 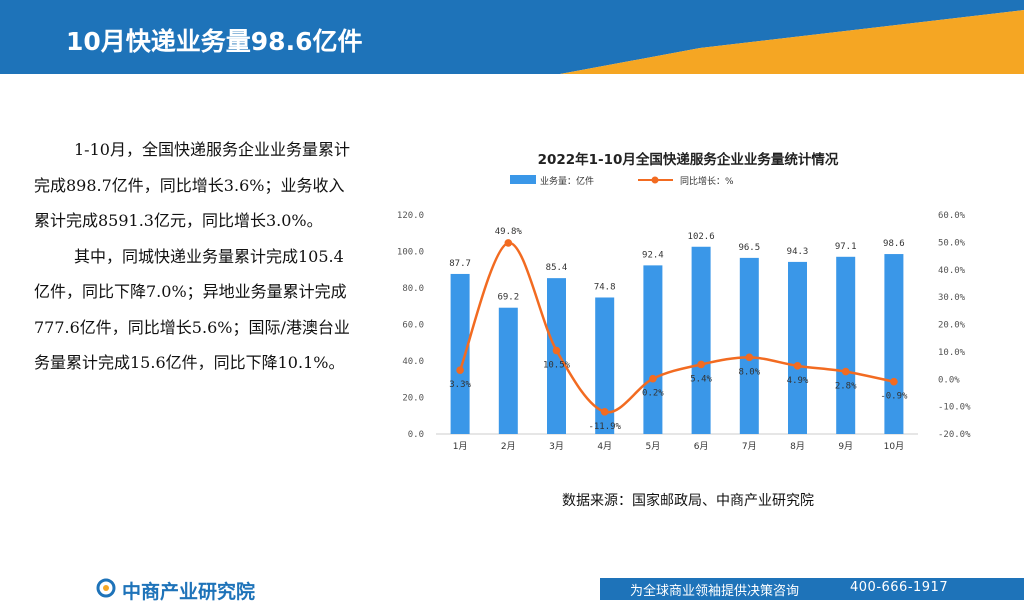 What do you see at coordinates (106, 588) in the screenshot?
I see `logo-icon` at bounding box center [106, 588].